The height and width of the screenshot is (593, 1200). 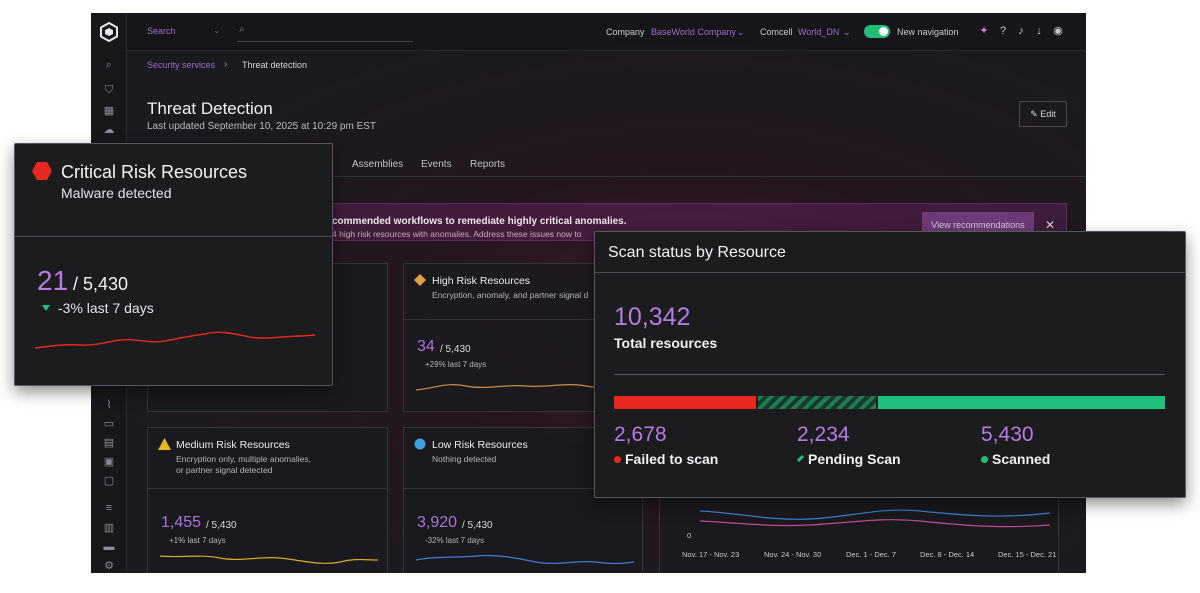 I want to click on total-resources-label: Total resources, so click(x=666, y=343).